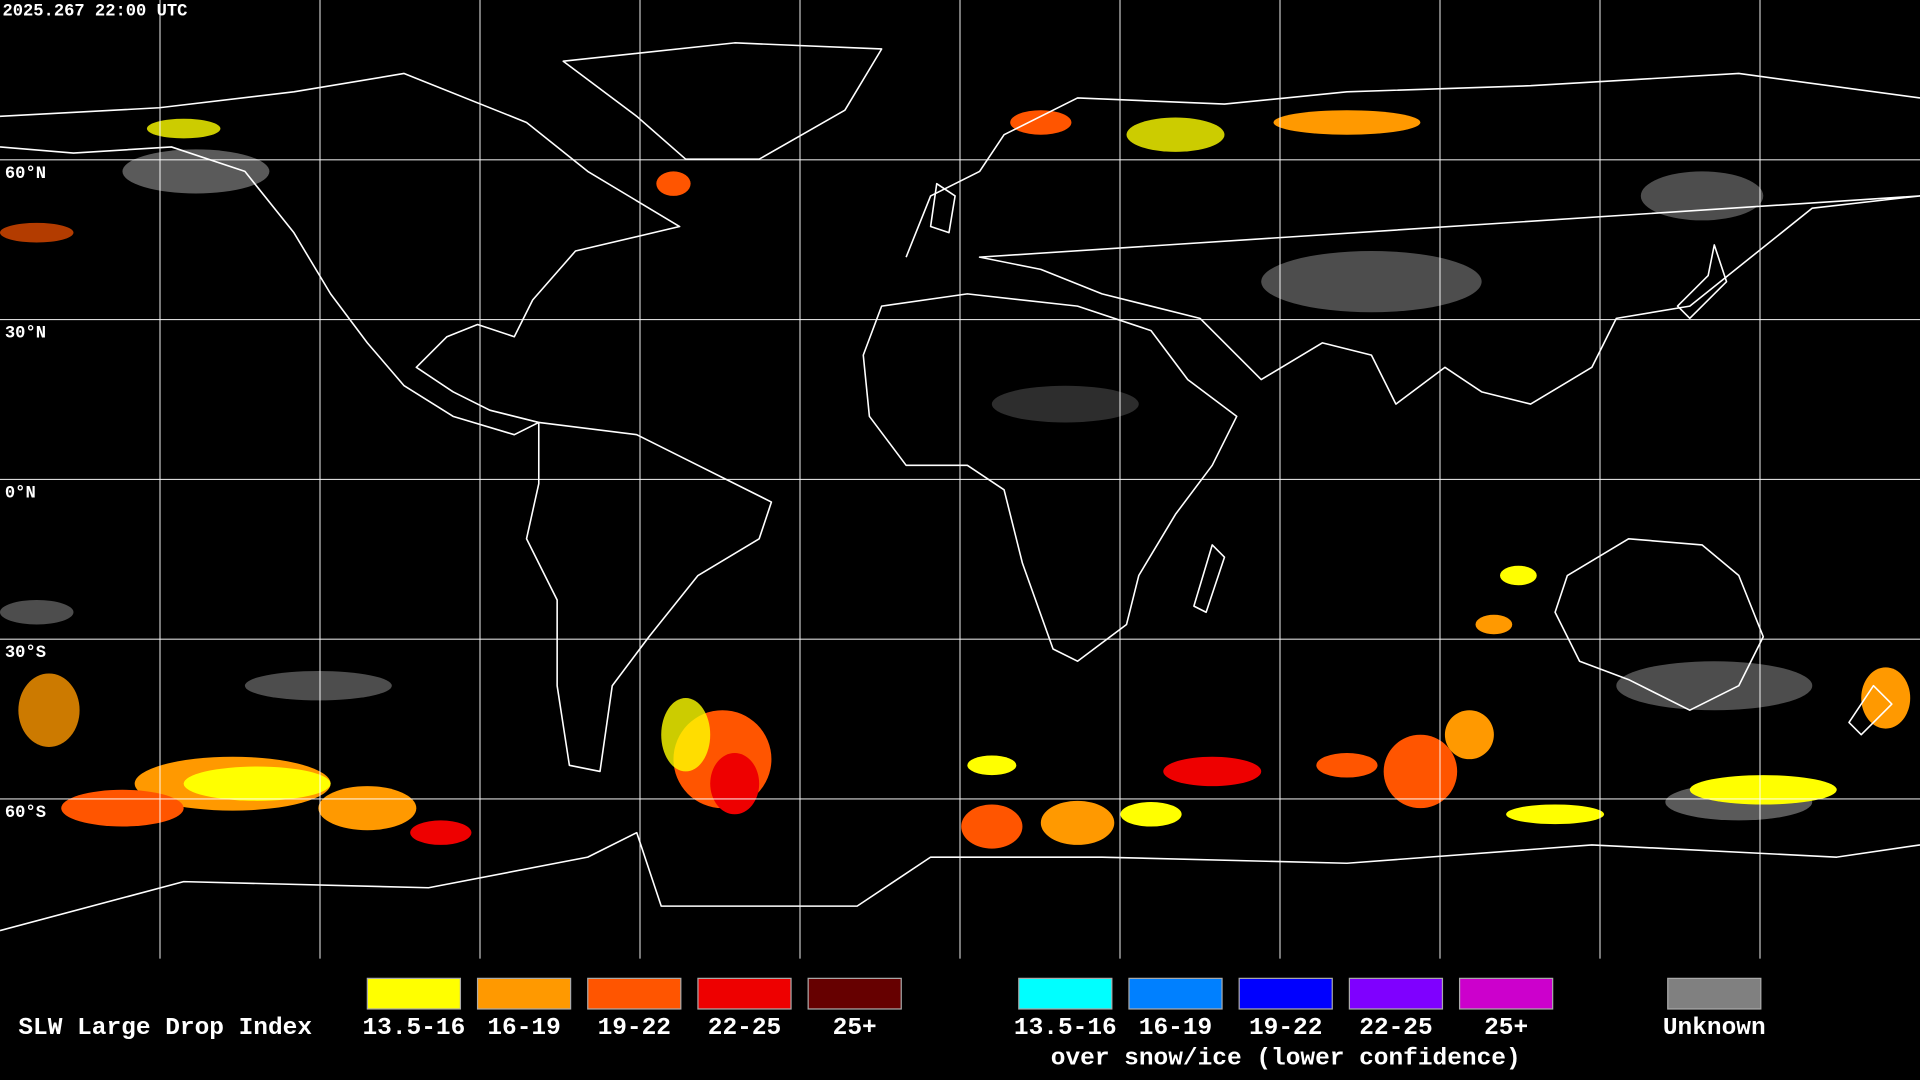 The width and height of the screenshot is (1920, 1080). Describe the element at coordinates (722, 101) in the screenshot. I see `greenland` at that location.